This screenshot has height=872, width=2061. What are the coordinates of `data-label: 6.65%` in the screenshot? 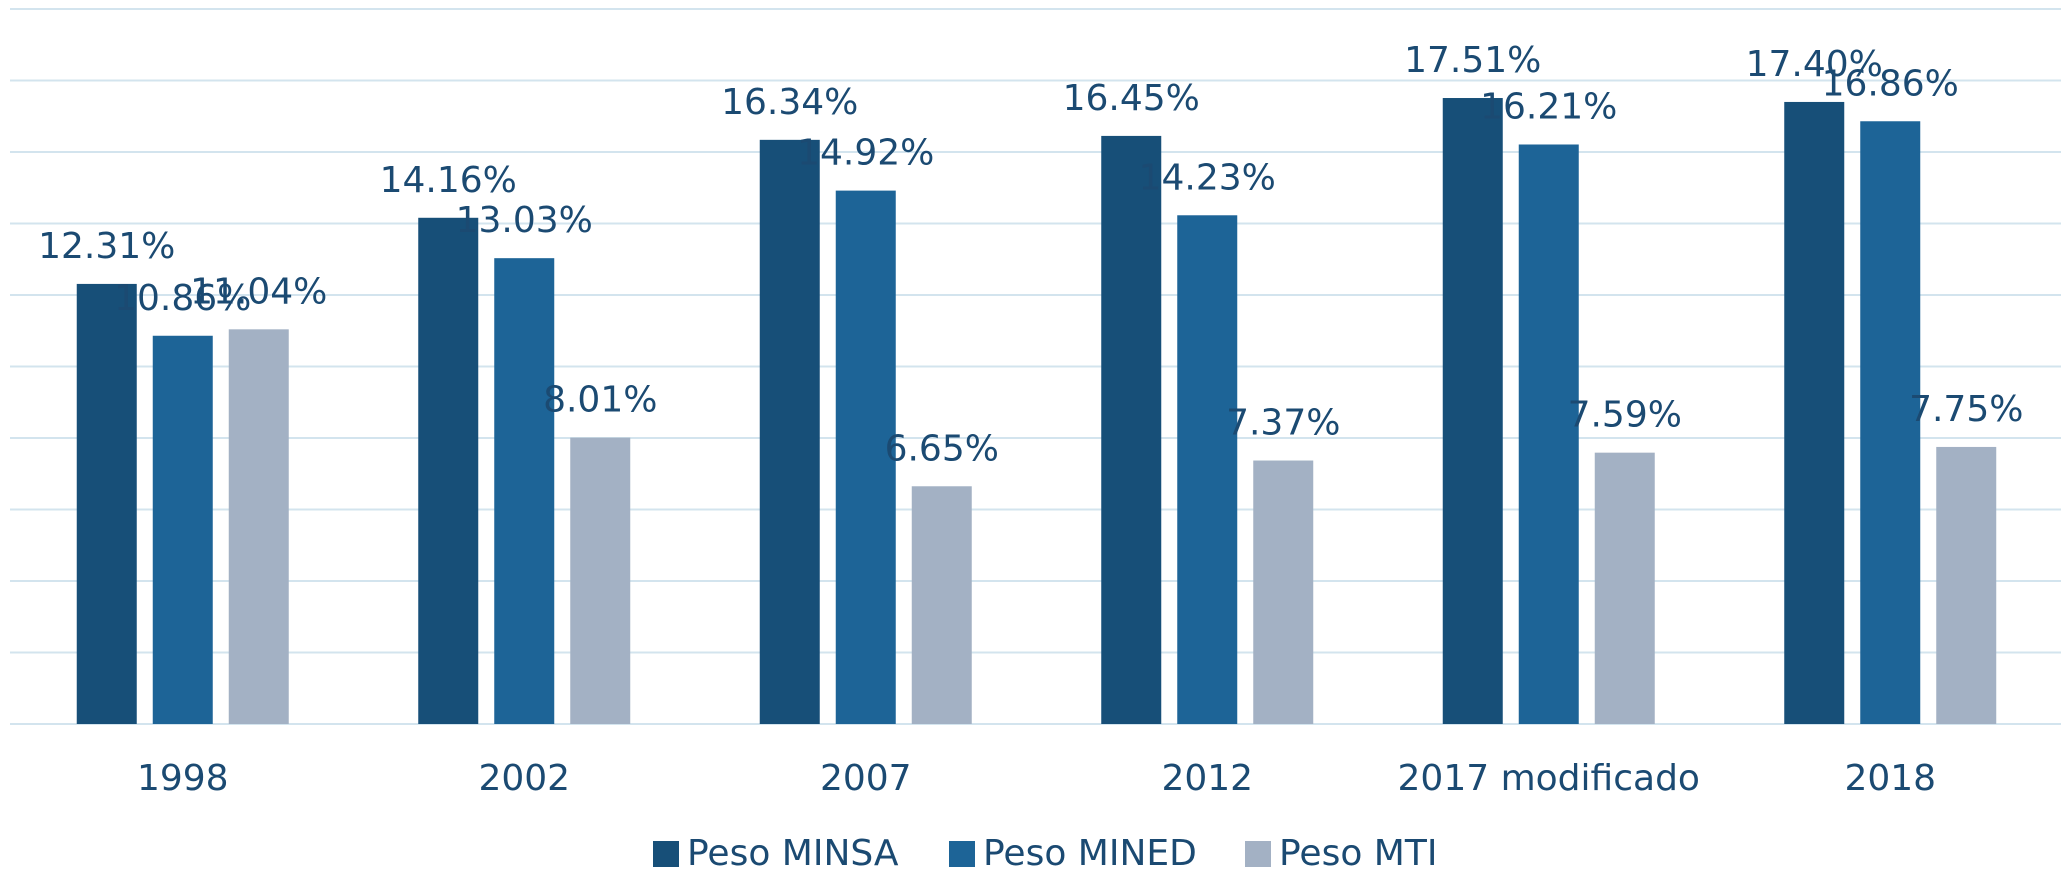 It's located at (942, 448).